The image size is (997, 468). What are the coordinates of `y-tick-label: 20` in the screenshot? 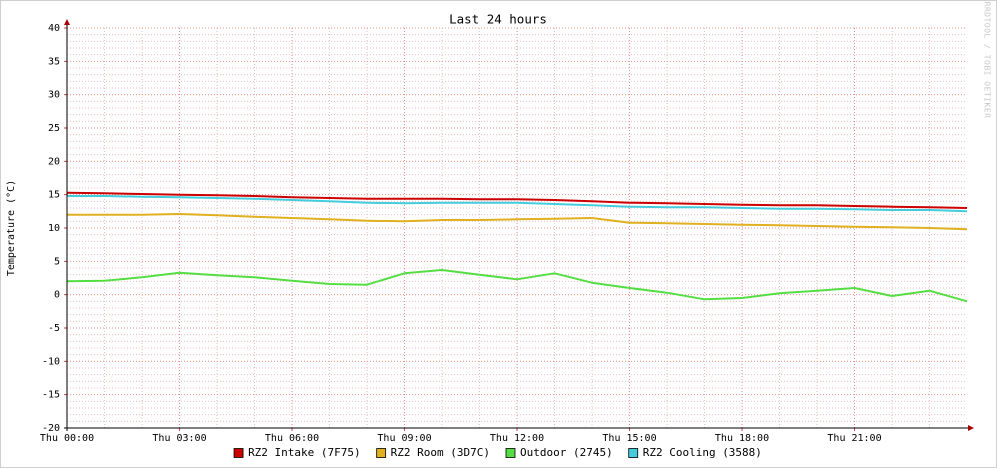 It's located at (54, 161).